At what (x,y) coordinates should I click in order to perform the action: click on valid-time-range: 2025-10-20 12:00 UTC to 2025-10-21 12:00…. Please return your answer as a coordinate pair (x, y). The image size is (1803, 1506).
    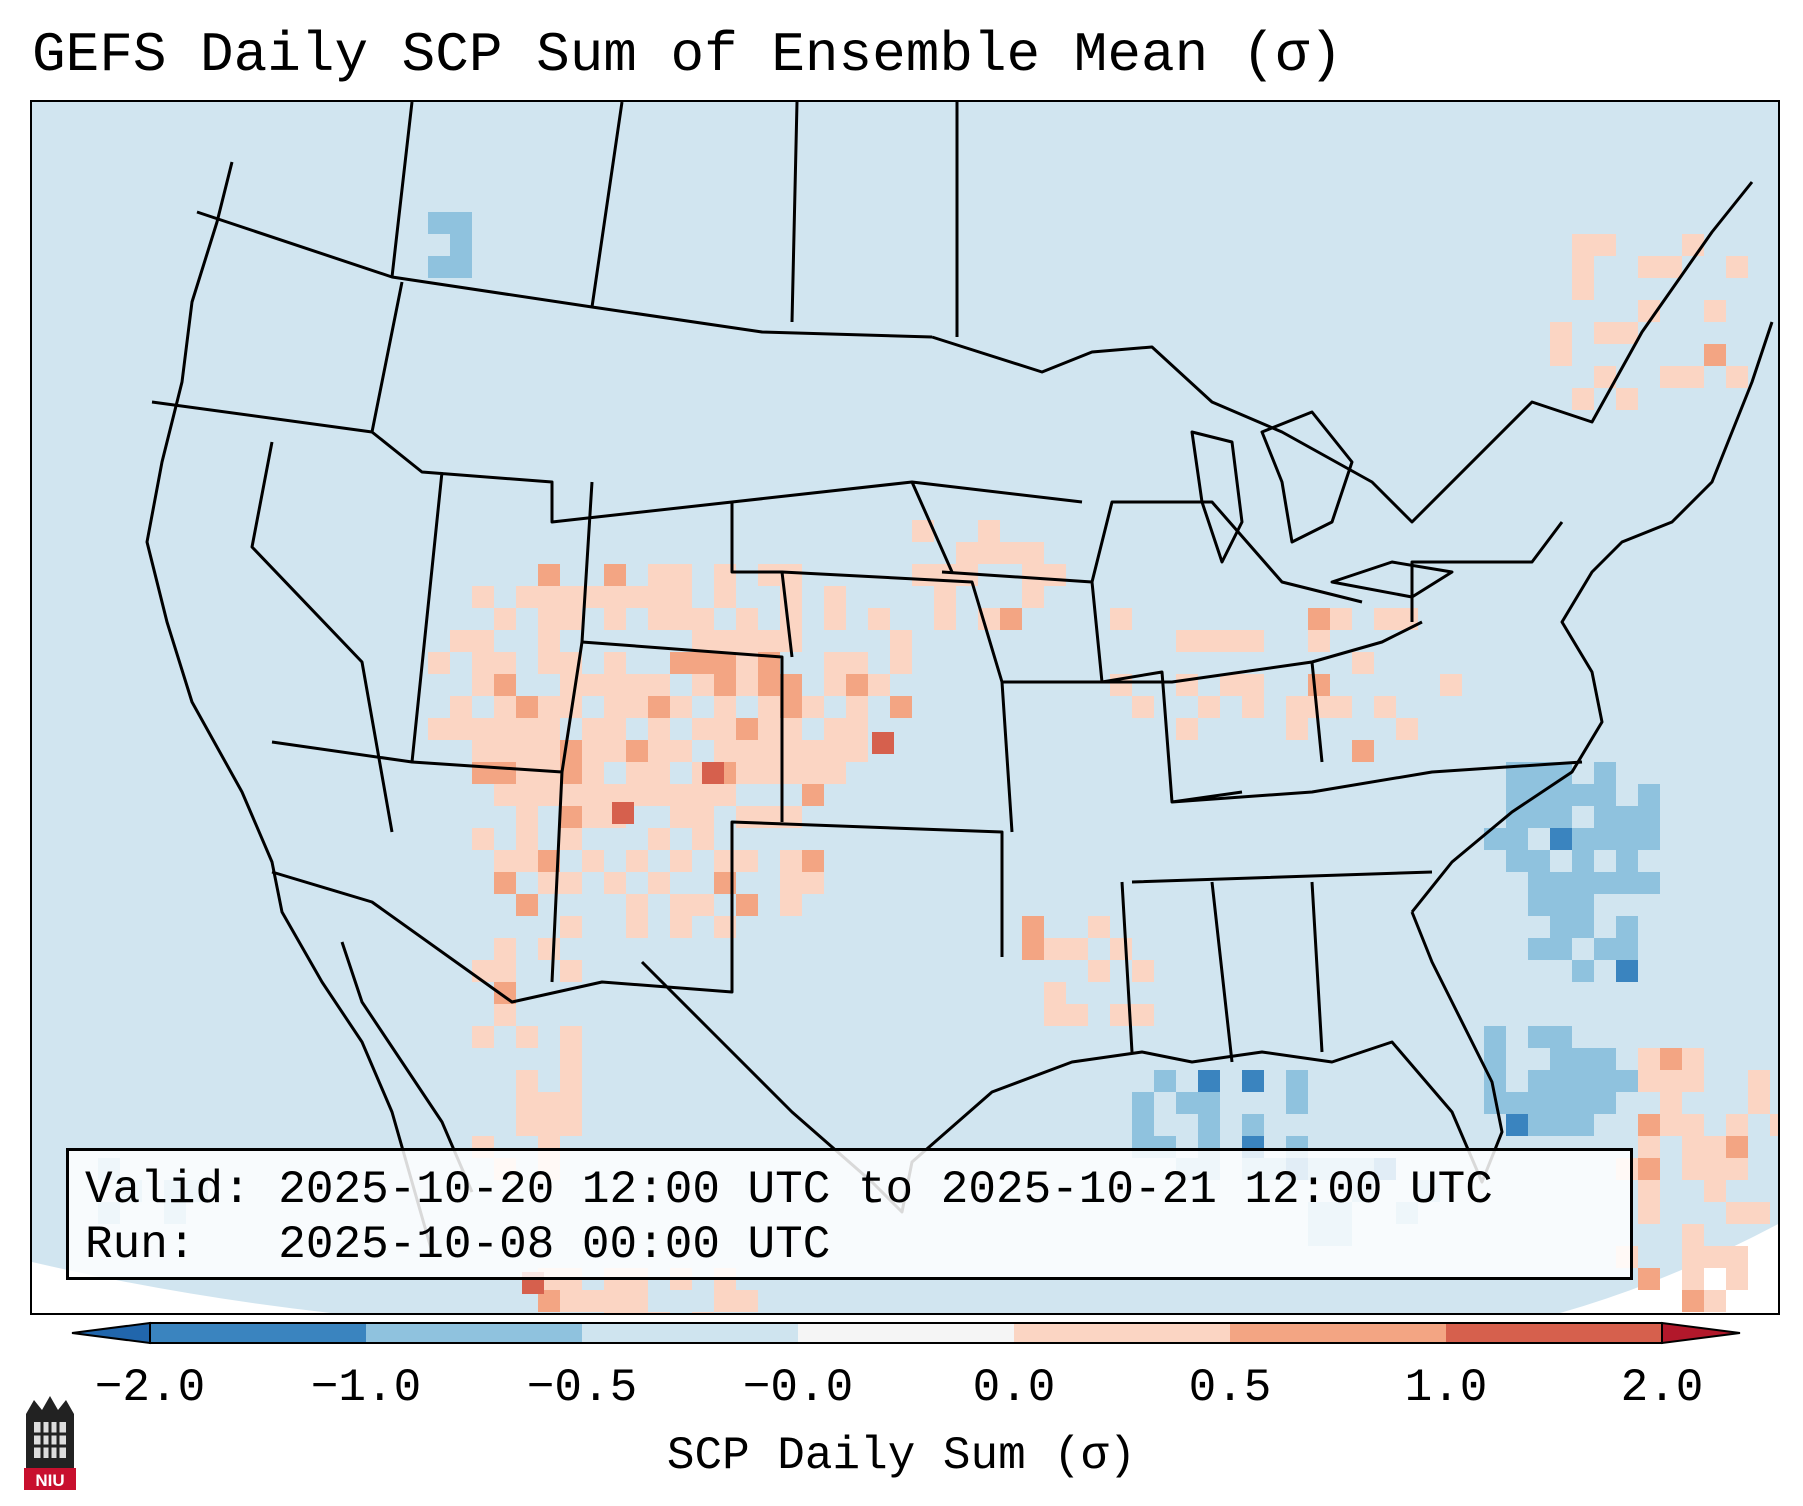
    Looking at the image, I should click on (885, 1190).